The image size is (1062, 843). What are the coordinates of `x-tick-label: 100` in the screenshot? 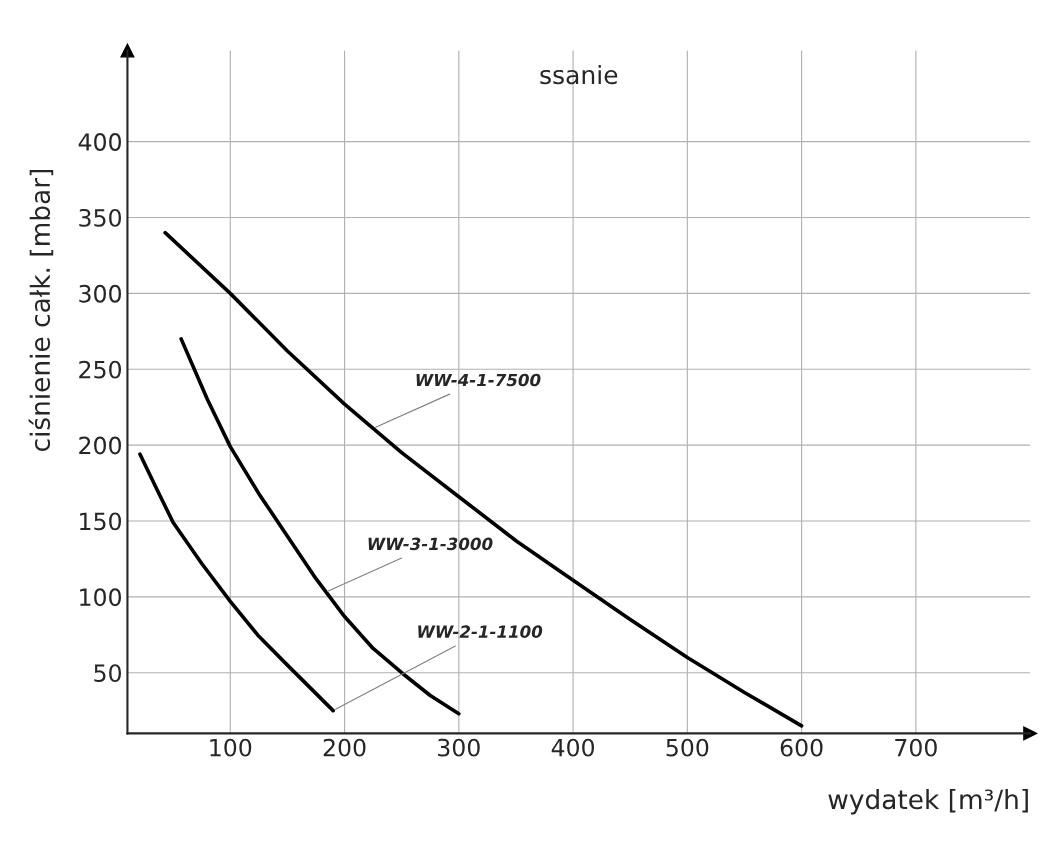 It's located at (231, 747).